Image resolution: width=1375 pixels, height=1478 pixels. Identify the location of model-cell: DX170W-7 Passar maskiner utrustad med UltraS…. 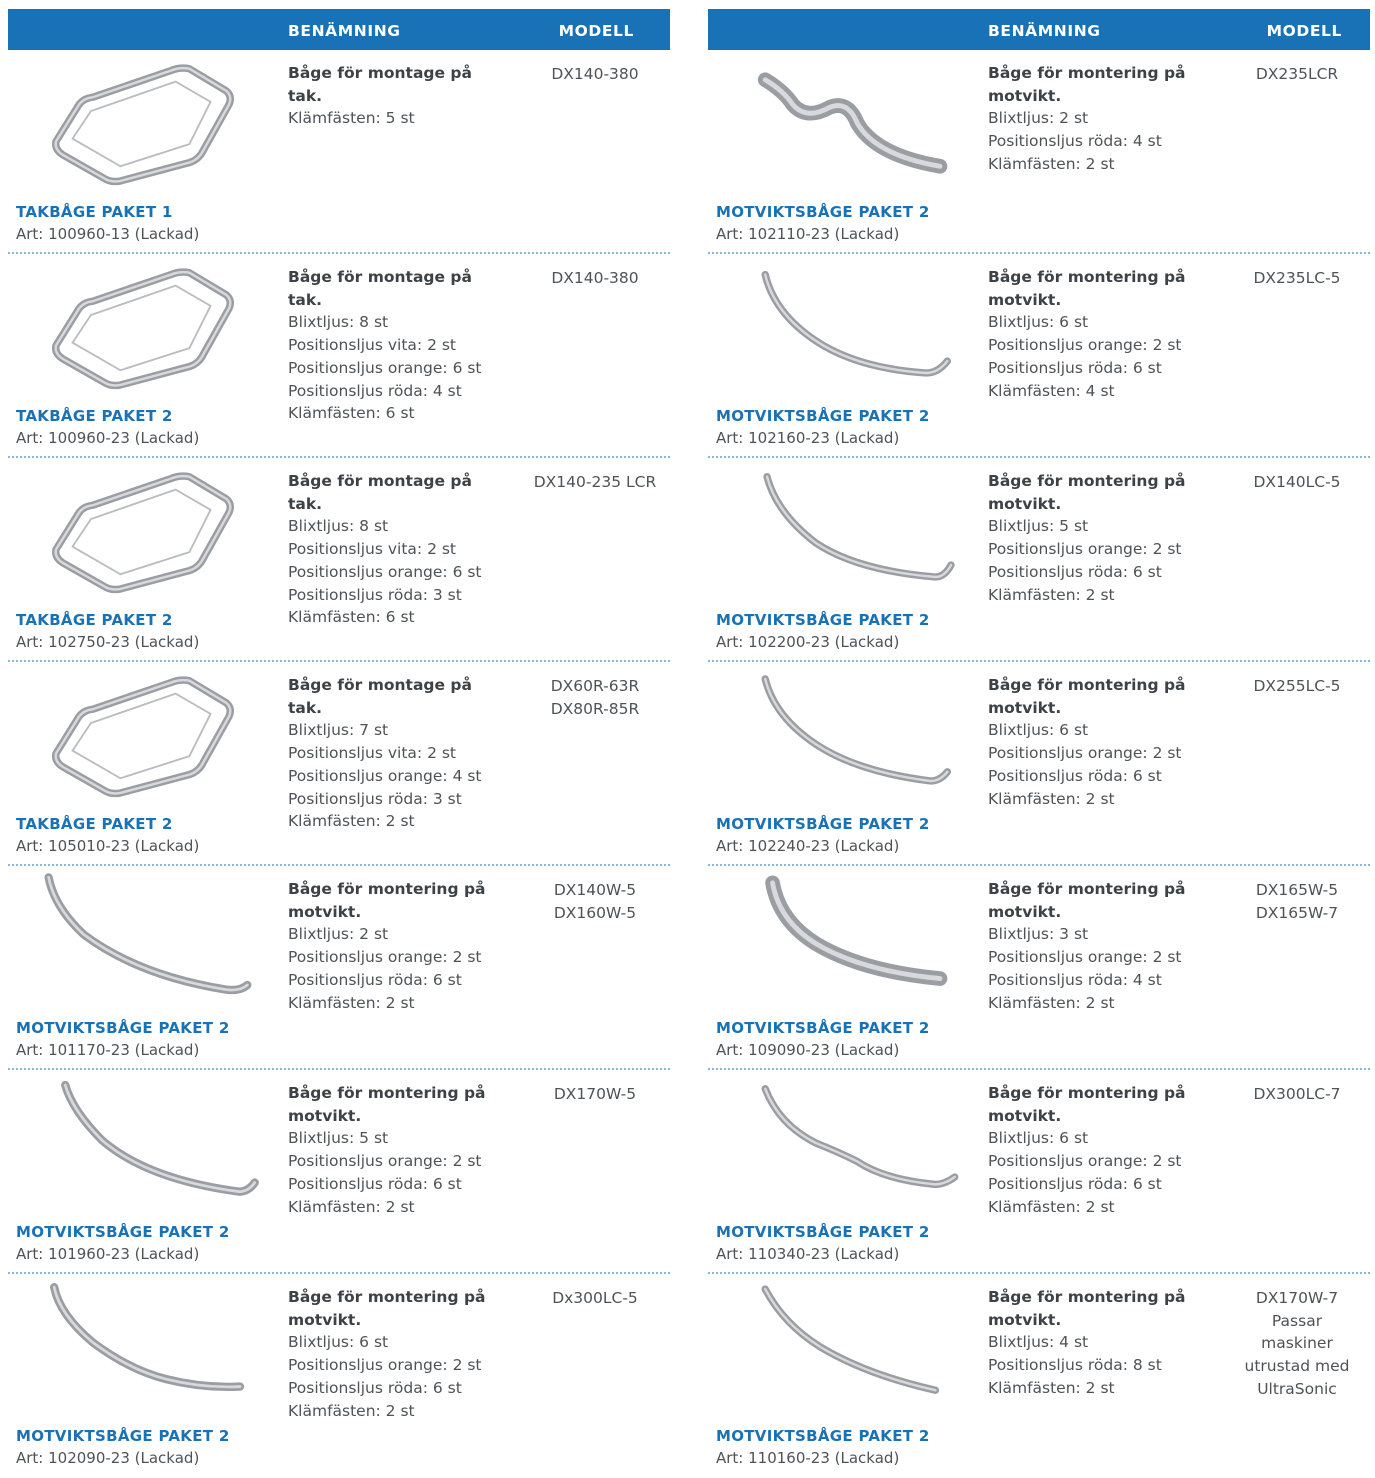
(1297, 1344).